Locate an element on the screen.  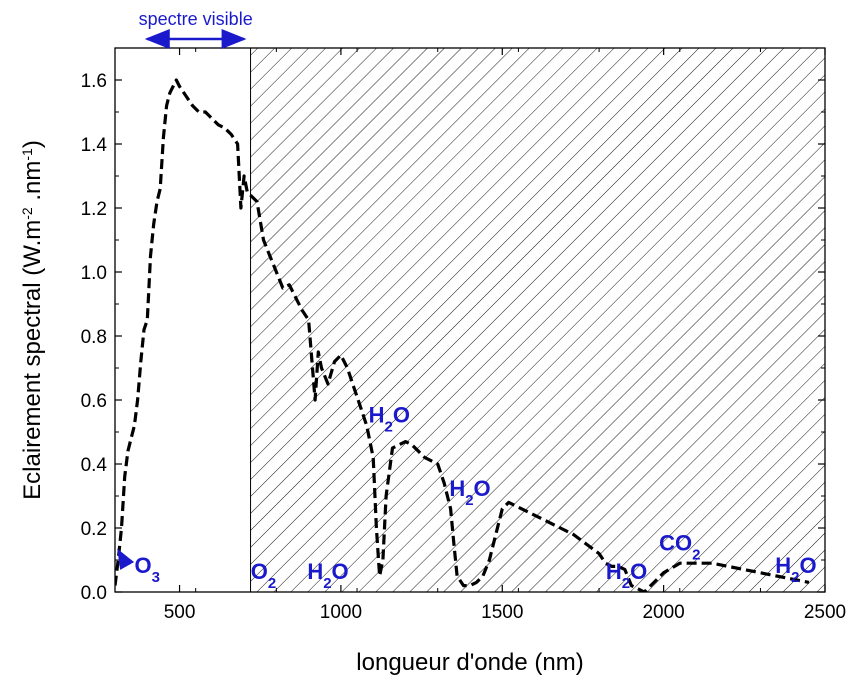
y-axis-title: Eclairement spectral (W.m-2 .nm-1) is located at coordinates (32, 320).